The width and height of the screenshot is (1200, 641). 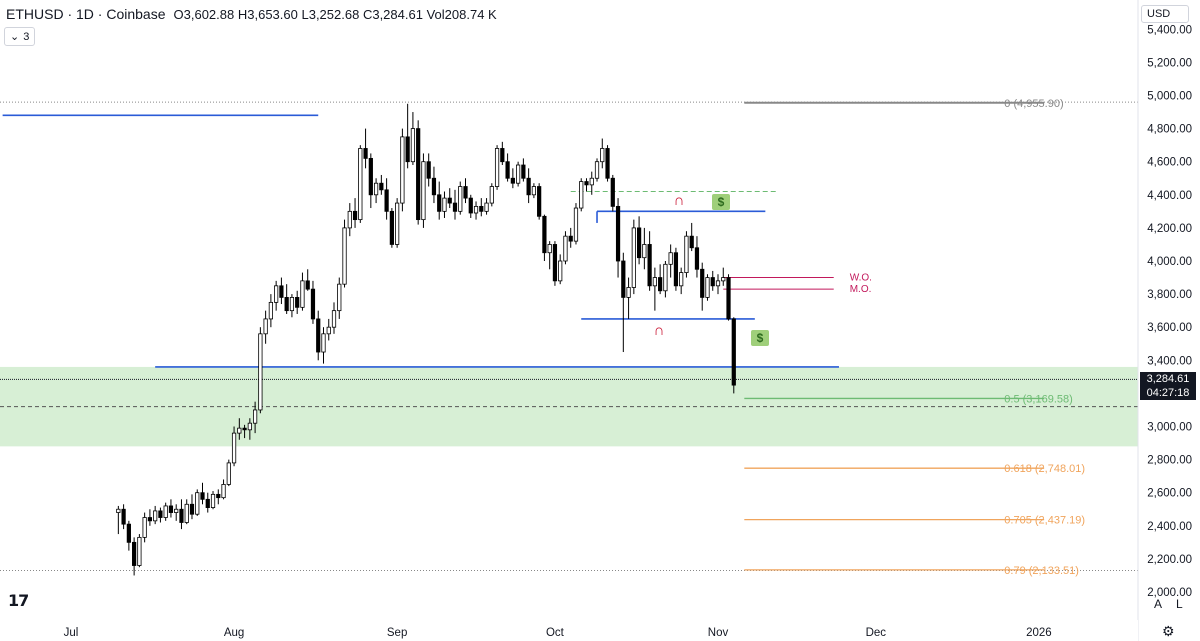 What do you see at coordinates (679, 200) in the screenshot?
I see `magnet-icon: ∩` at bounding box center [679, 200].